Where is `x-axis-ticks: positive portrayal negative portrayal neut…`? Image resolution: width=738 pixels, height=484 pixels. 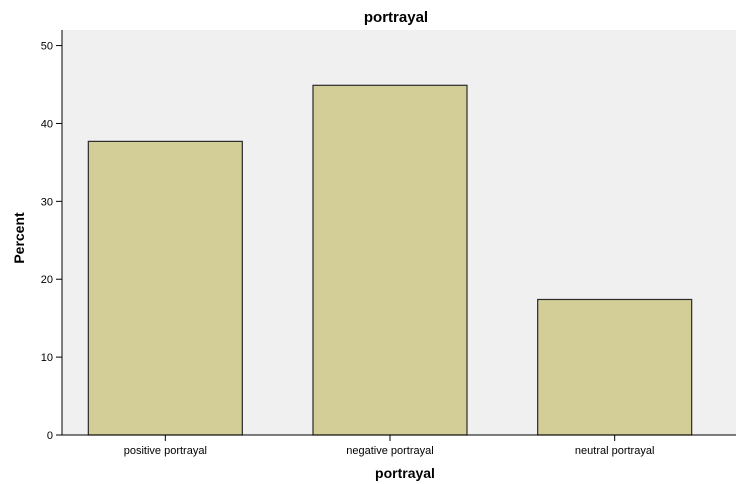 x-axis-ticks: positive portrayal negative portrayal neut… is located at coordinates (389, 446).